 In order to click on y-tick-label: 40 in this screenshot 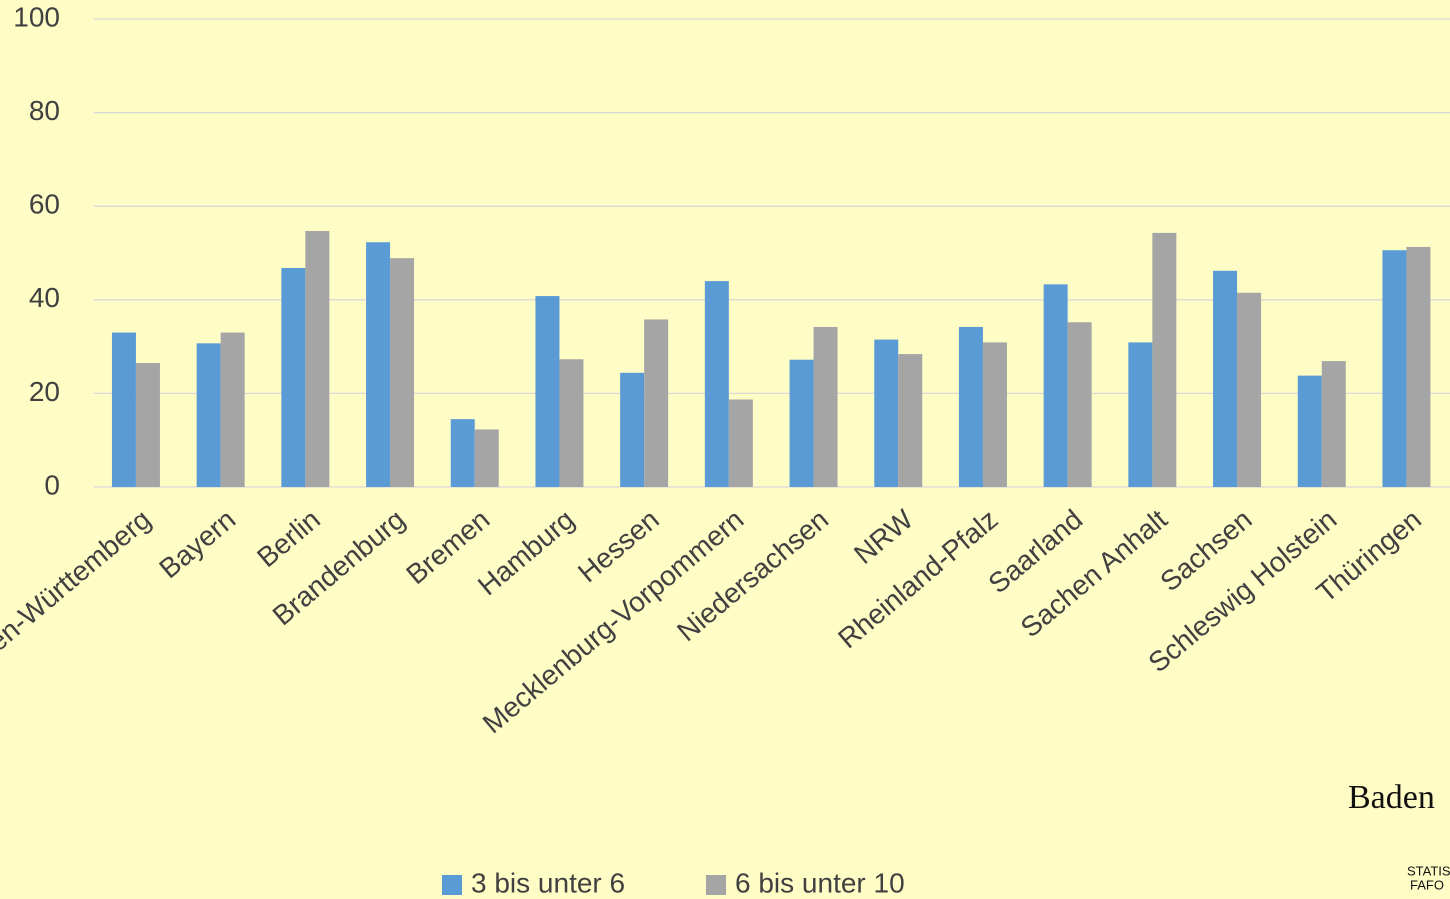, I will do `click(44, 297)`.